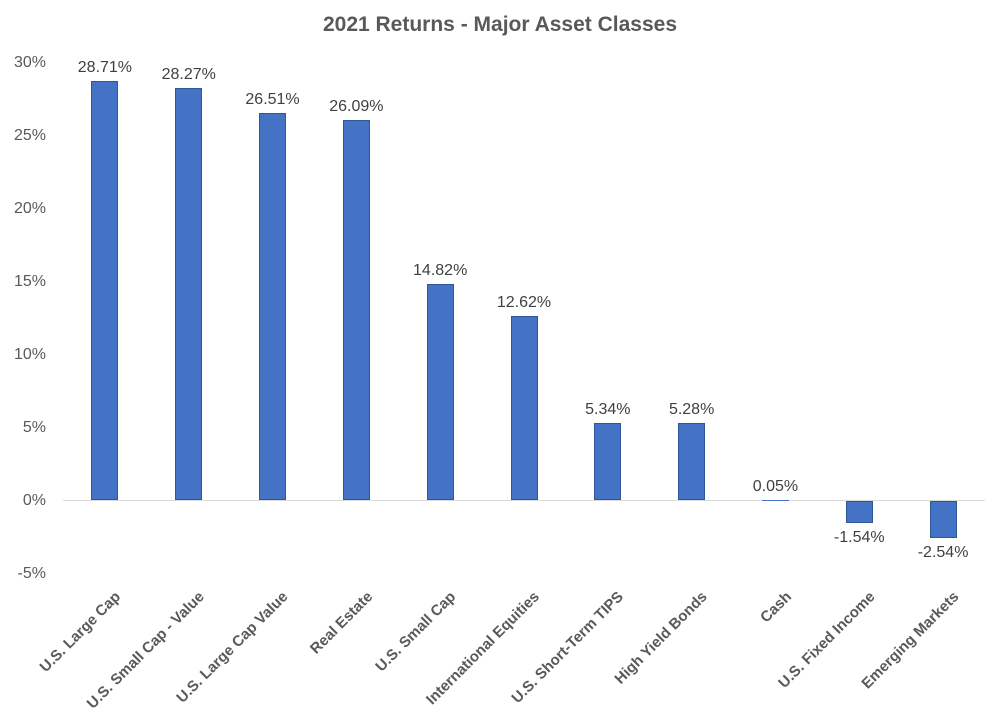  I want to click on data-label: -1.54%, so click(859, 537).